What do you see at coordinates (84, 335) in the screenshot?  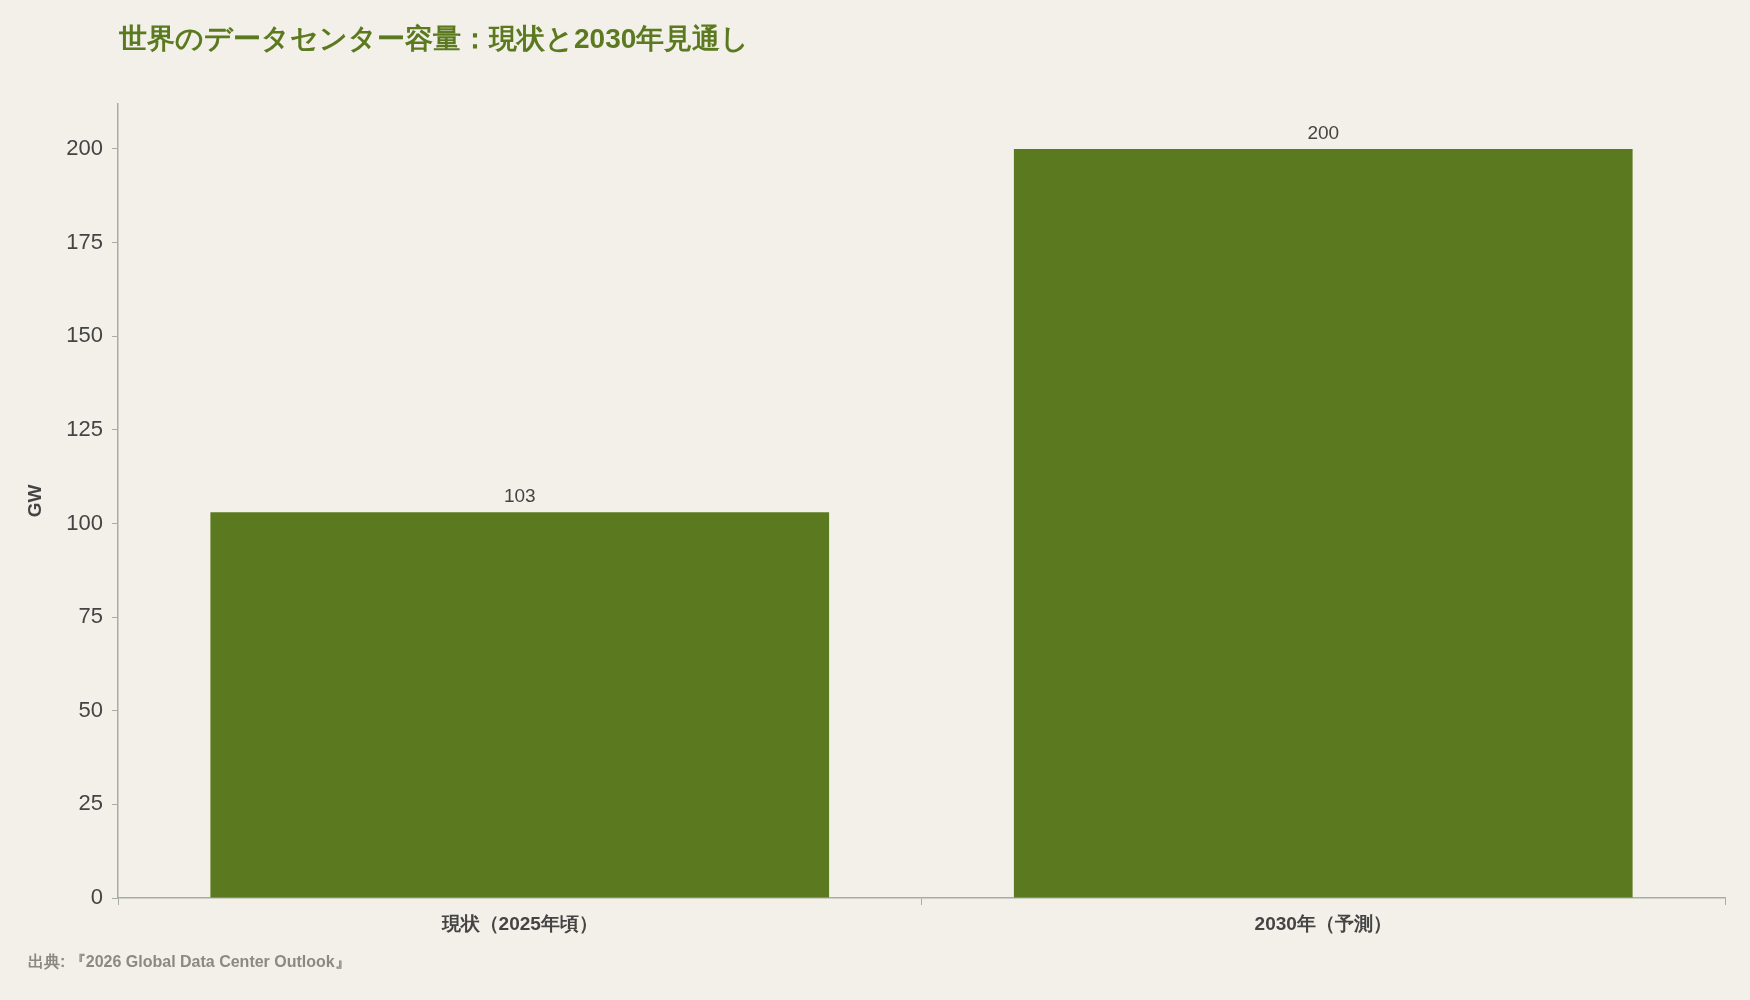 I see `y-tick-label: 150` at bounding box center [84, 335].